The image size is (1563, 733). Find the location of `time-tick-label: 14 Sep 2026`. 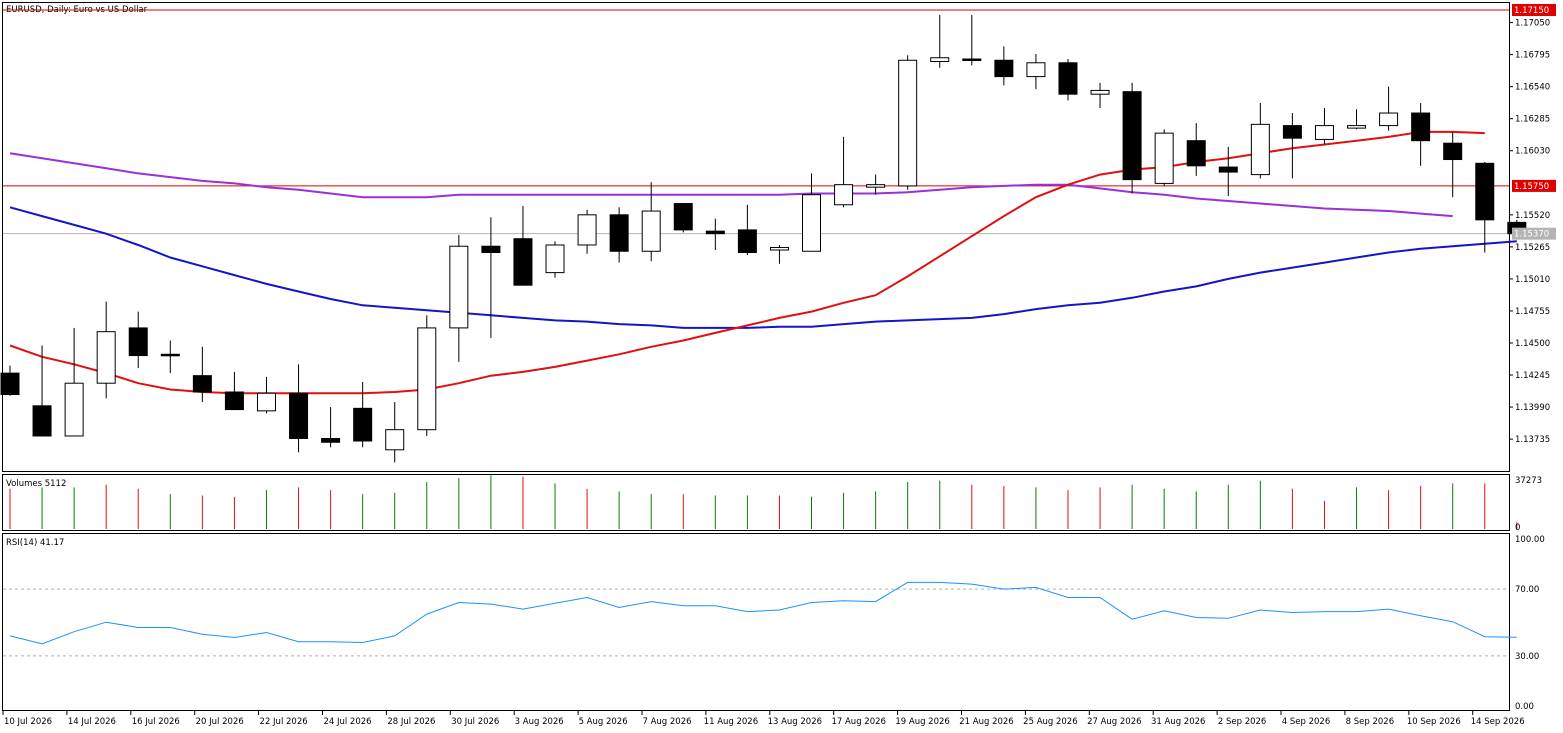

time-tick-label: 14 Sep 2026 is located at coordinates (1498, 722).